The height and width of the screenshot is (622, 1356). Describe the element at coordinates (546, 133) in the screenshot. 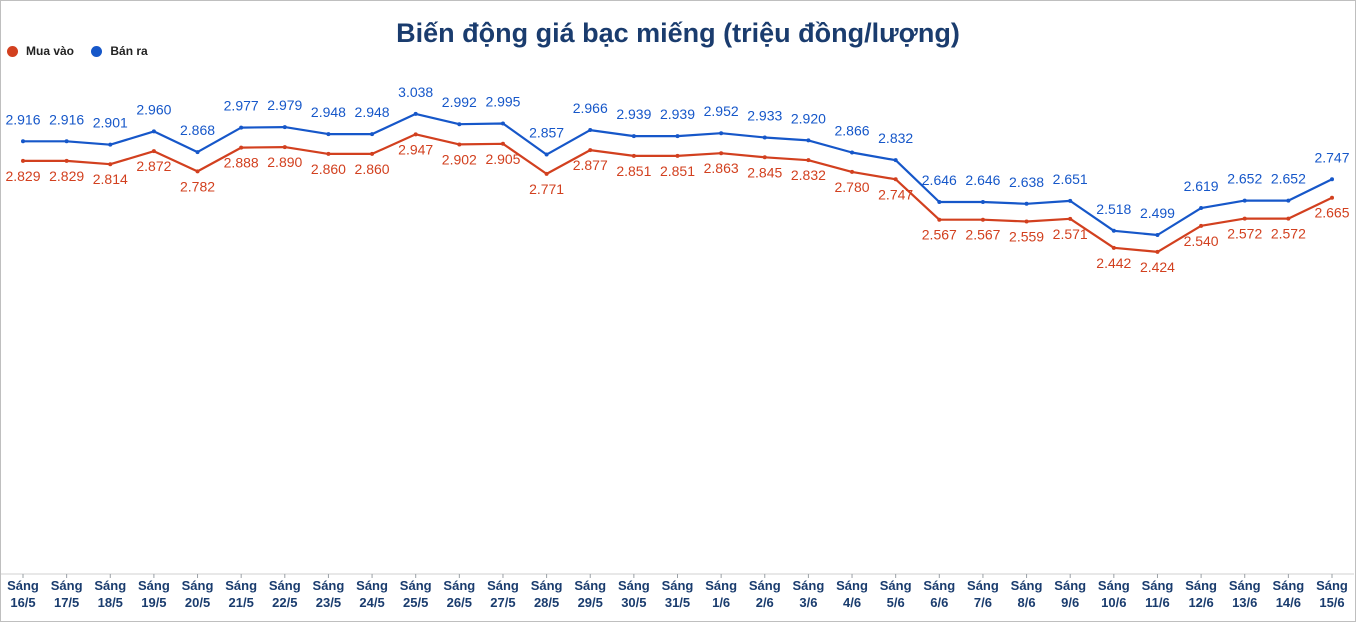

I see `data-label: 2.857` at that location.